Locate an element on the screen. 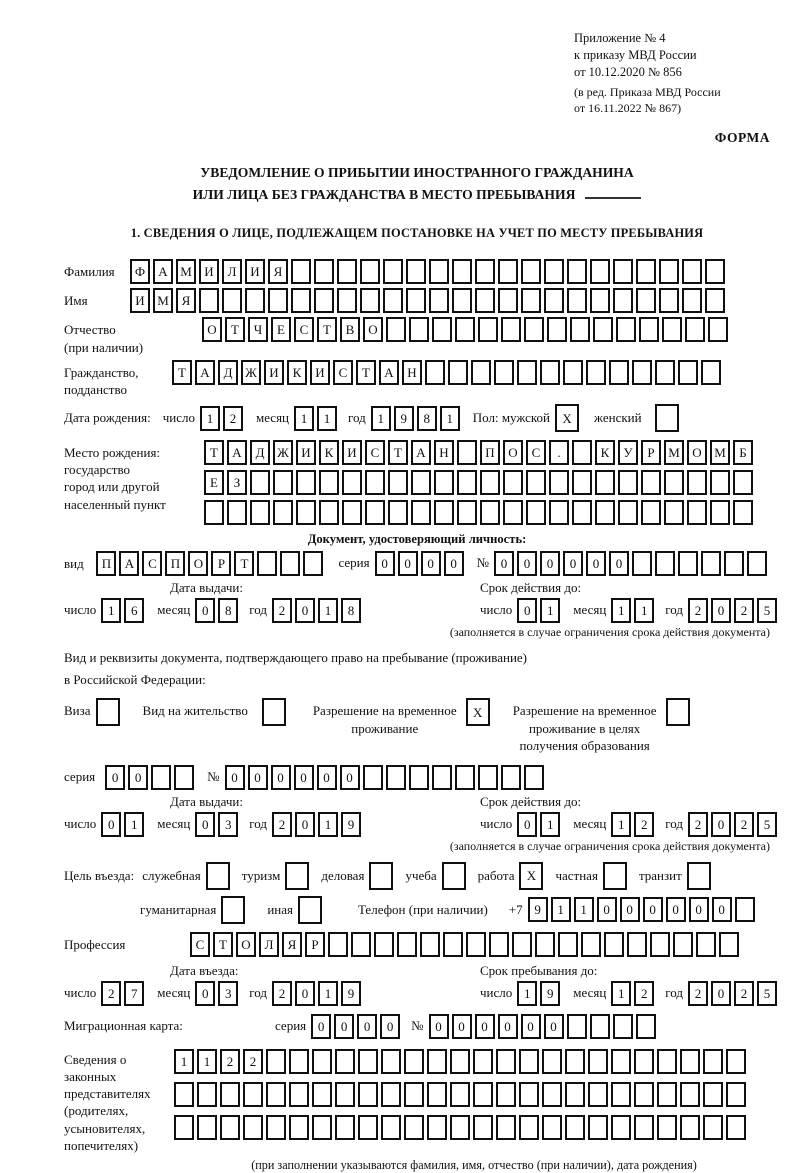  char-cell: Р is located at coordinates (221, 564).